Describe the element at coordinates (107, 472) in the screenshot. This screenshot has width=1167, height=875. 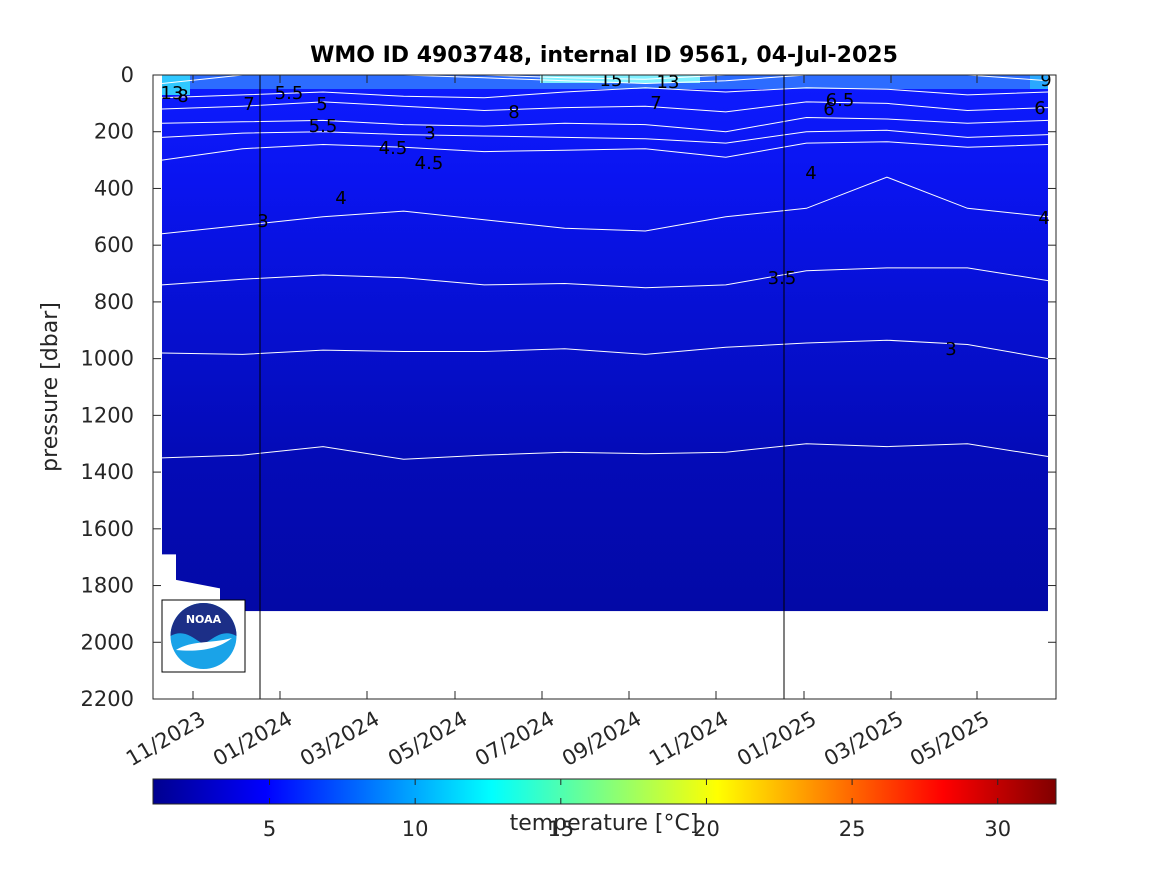
I see `y-tick-label: 1400` at that location.